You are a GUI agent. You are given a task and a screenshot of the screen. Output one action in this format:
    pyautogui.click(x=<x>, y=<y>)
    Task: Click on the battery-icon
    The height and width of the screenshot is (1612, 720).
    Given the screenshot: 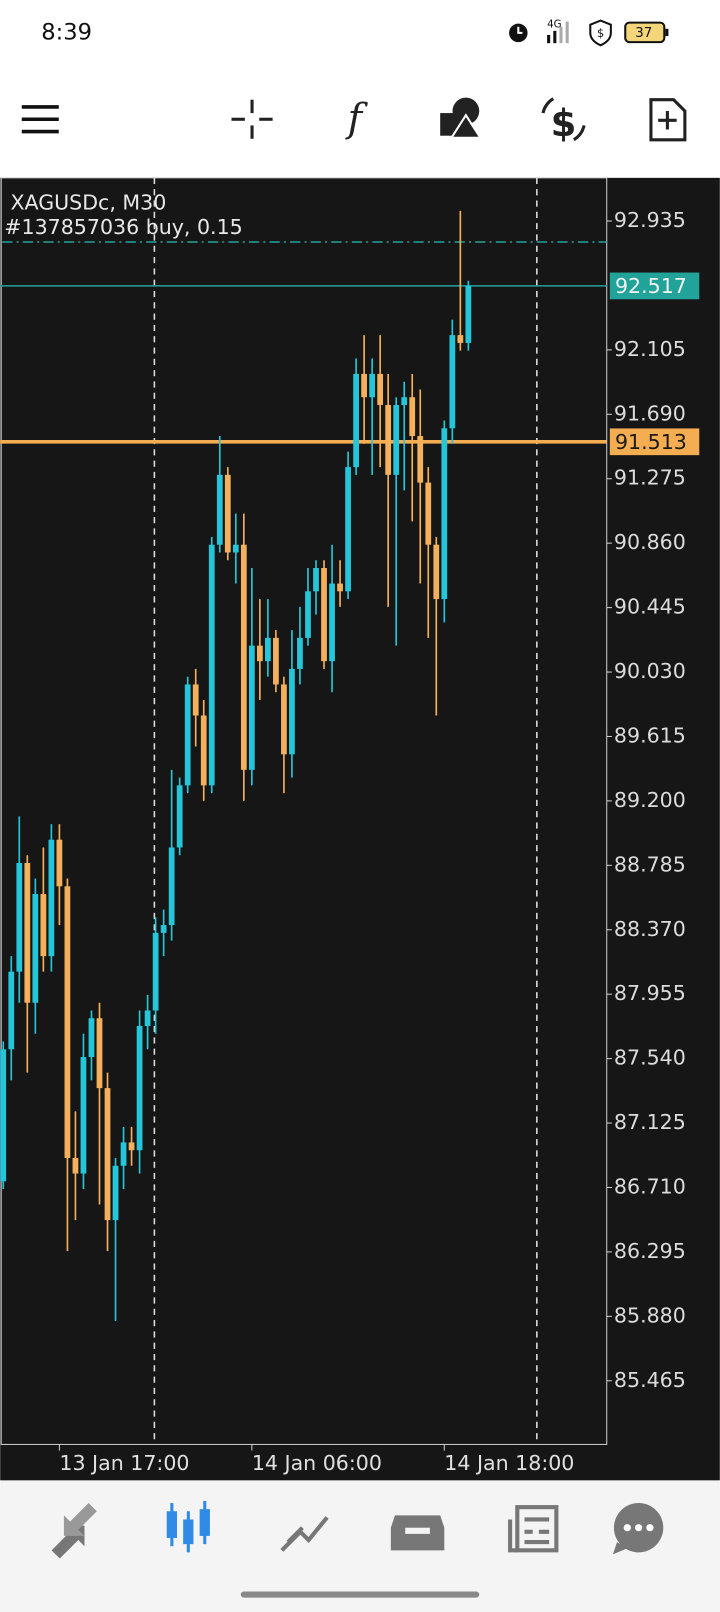 What is the action you would take?
    pyautogui.click(x=646, y=32)
    